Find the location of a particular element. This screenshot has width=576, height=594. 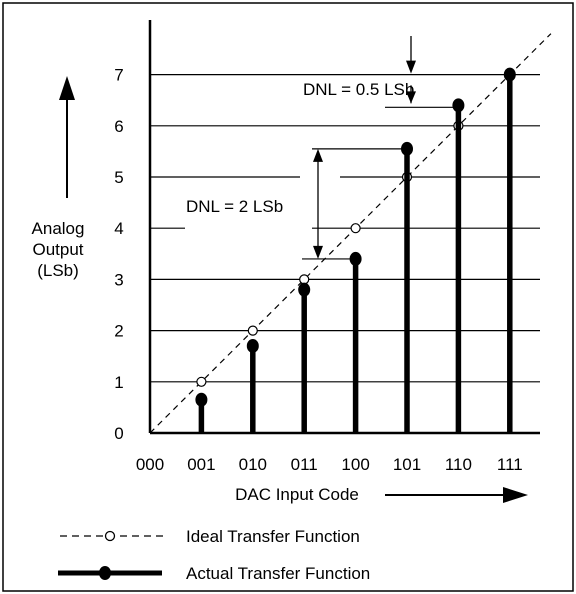

y-tick-labels: 0 1 2 3 4 5 6 7 is located at coordinates (118, 254).